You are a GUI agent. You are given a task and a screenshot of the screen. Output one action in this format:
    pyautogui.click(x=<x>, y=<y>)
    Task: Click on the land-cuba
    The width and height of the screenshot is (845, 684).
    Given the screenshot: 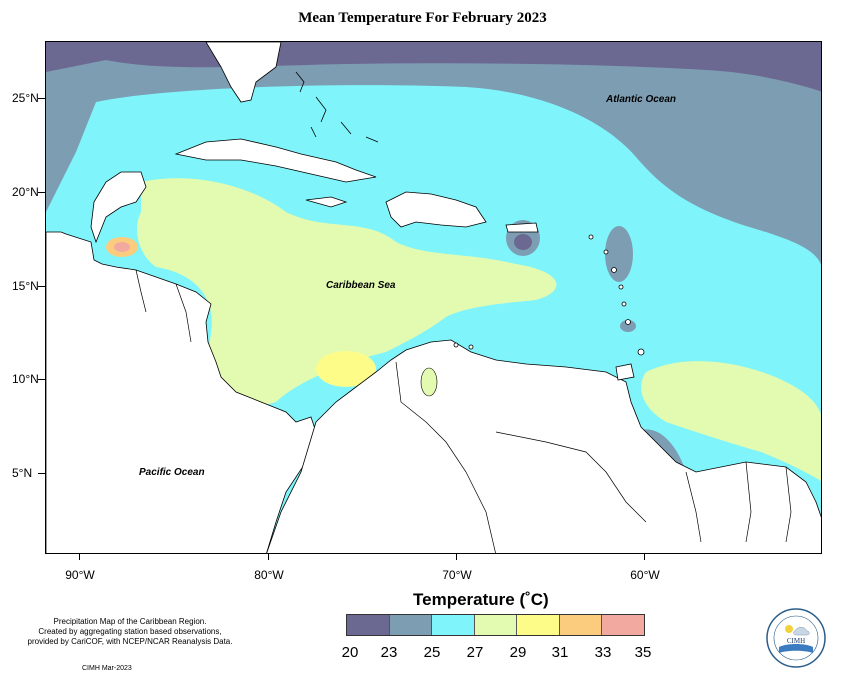 What is the action you would take?
    pyautogui.click(x=275, y=160)
    